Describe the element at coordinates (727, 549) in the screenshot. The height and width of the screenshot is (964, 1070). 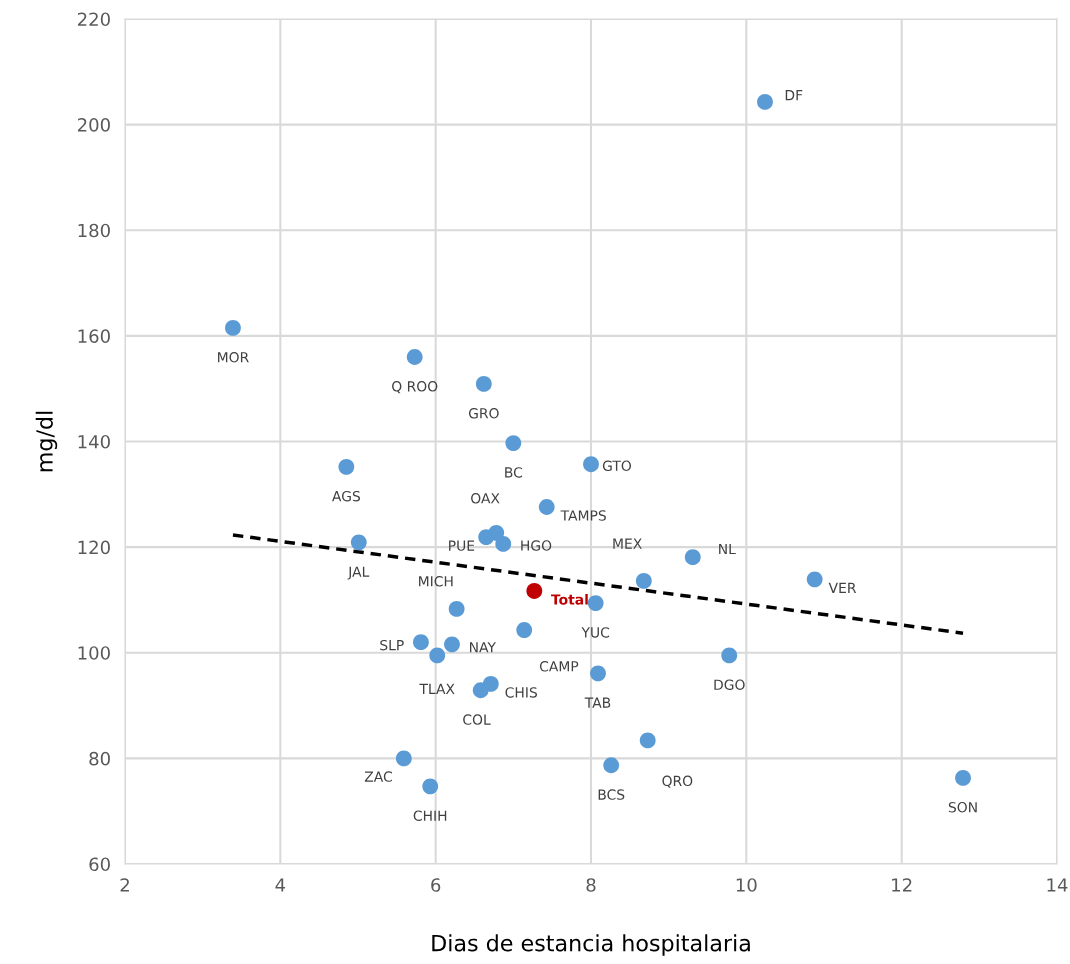
I see `data-label: NL` at that location.